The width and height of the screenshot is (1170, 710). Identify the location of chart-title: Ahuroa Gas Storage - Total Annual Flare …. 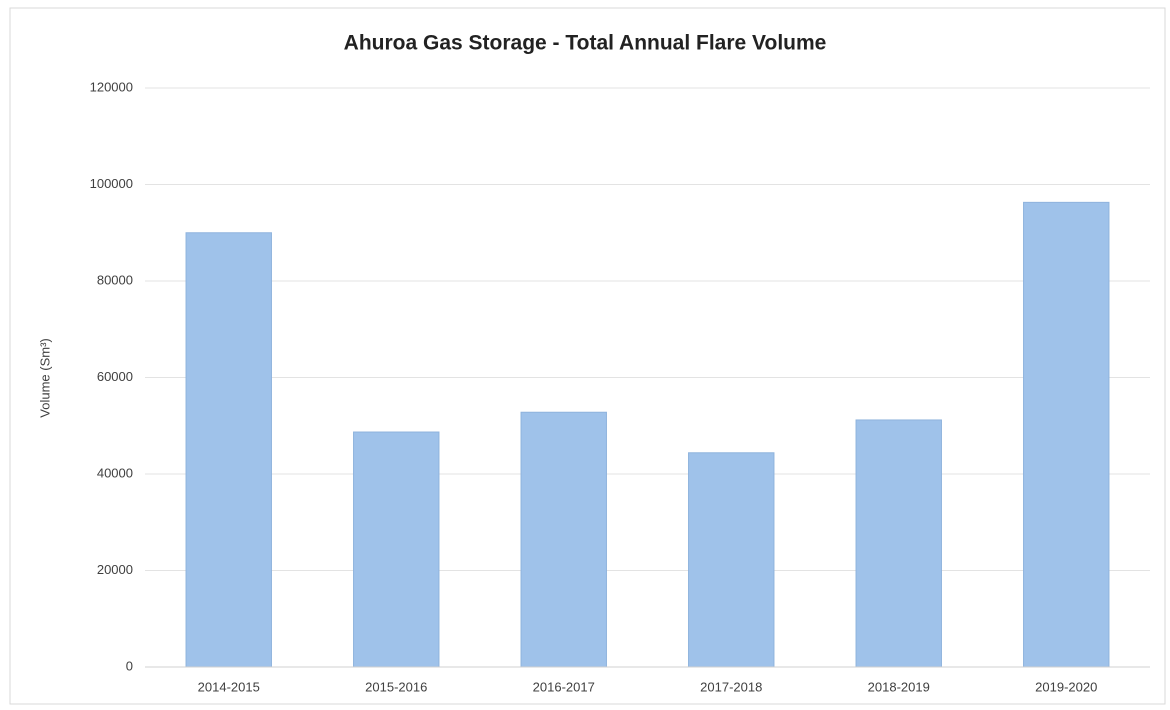
(585, 43).